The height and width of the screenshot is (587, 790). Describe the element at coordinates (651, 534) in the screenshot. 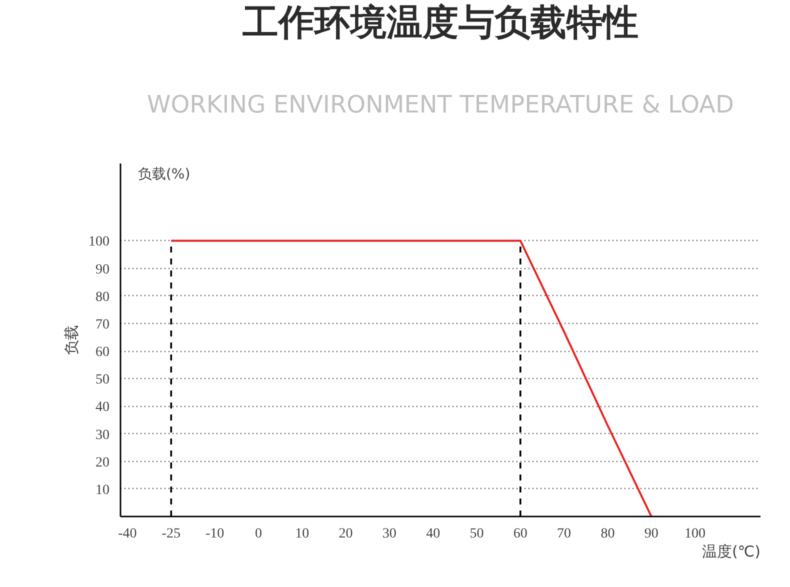

I see `x-tick-label: 90` at that location.